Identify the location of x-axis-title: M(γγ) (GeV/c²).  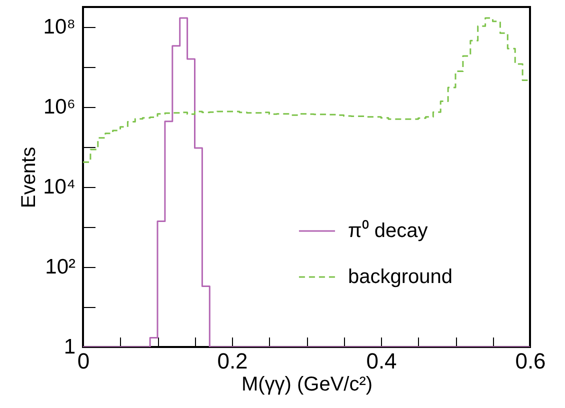
(307, 385).